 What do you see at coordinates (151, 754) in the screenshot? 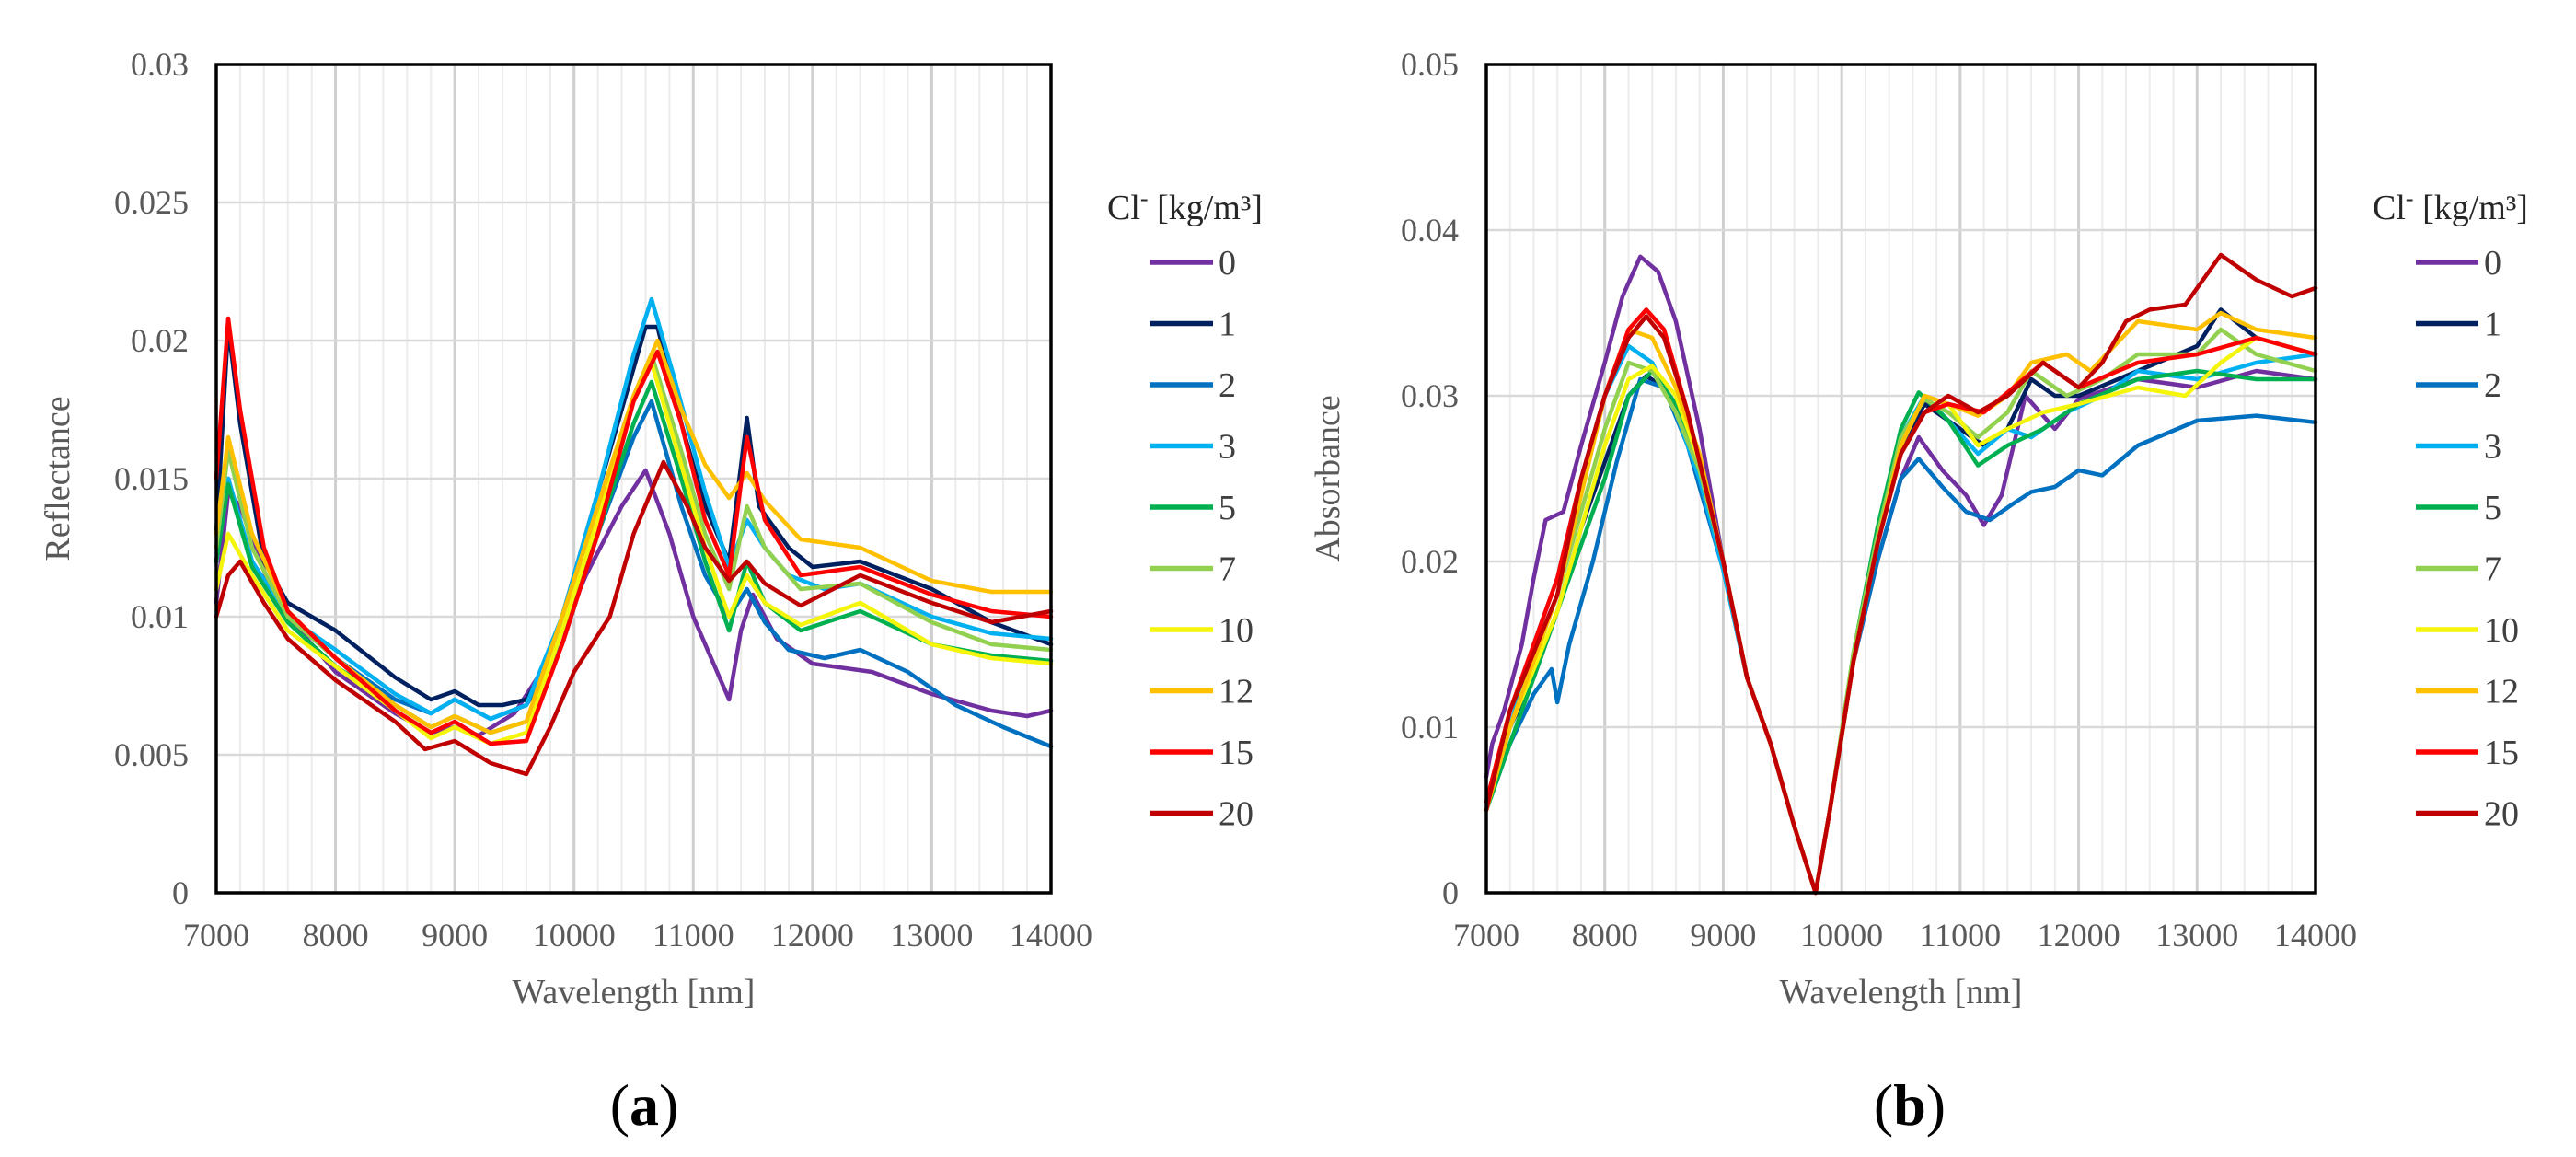
I see `chart-a-y-tick-label: 0.005` at bounding box center [151, 754].